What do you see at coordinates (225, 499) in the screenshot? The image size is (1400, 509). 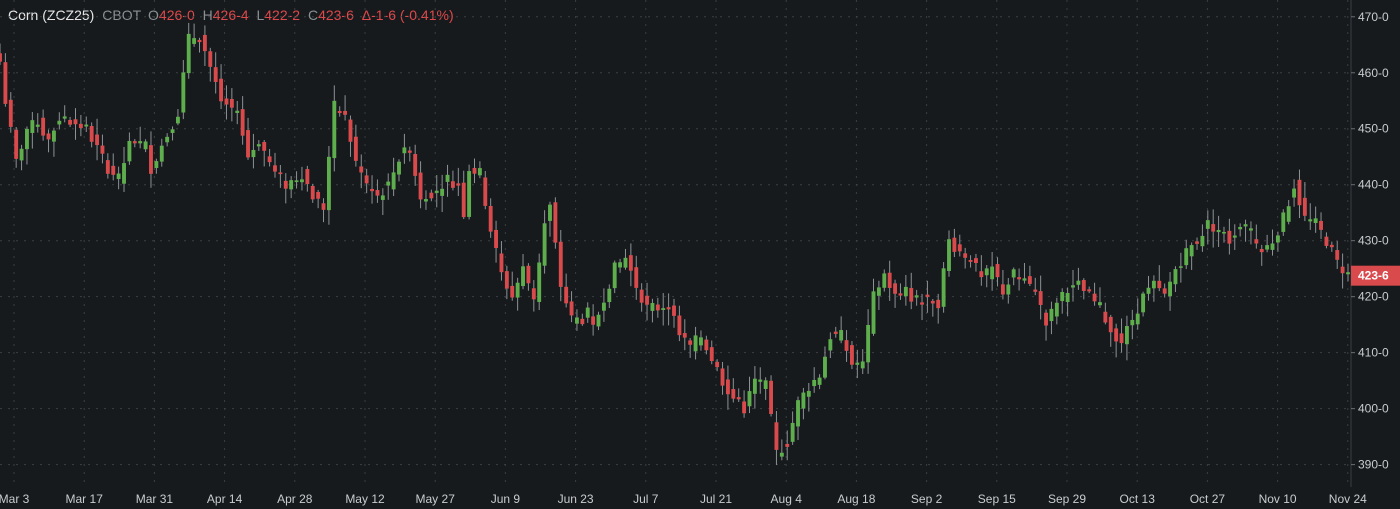 I see `x-tick-label: Apr 14` at bounding box center [225, 499].